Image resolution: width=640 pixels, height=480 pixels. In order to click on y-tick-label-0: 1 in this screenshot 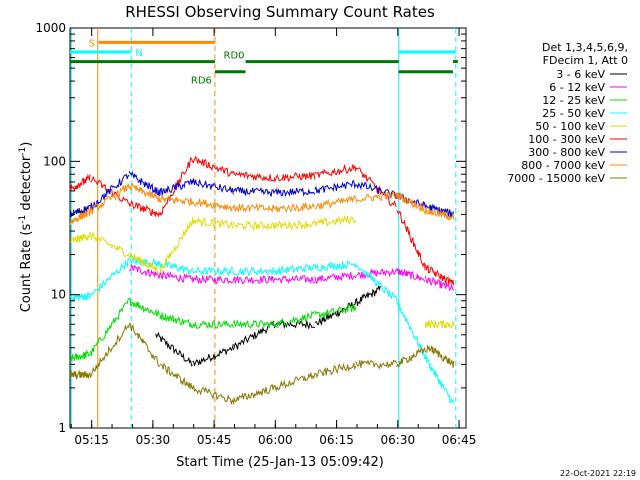, I will do `click(62, 428)`.